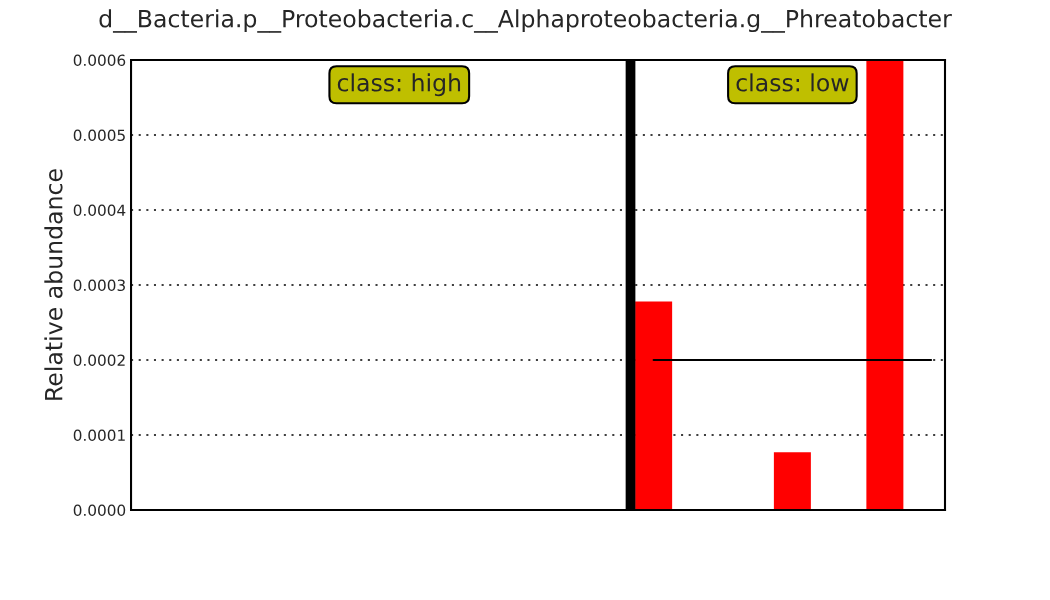  Describe the element at coordinates (99, 135) in the screenshot. I see `y-tick-label: 0.0005` at that location.